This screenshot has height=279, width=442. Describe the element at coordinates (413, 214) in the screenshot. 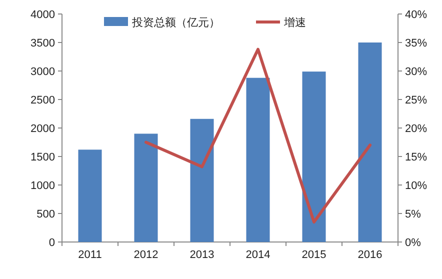

I see `y2-tick-label: 5%` at that location.